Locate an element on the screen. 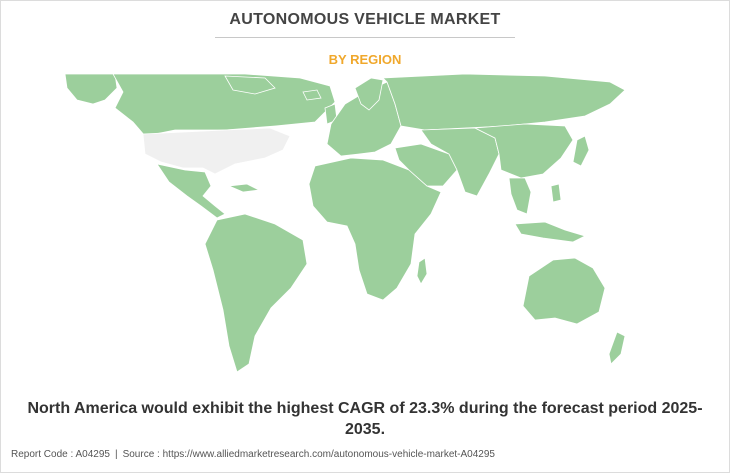  region-middle-east is located at coordinates (426, 165).